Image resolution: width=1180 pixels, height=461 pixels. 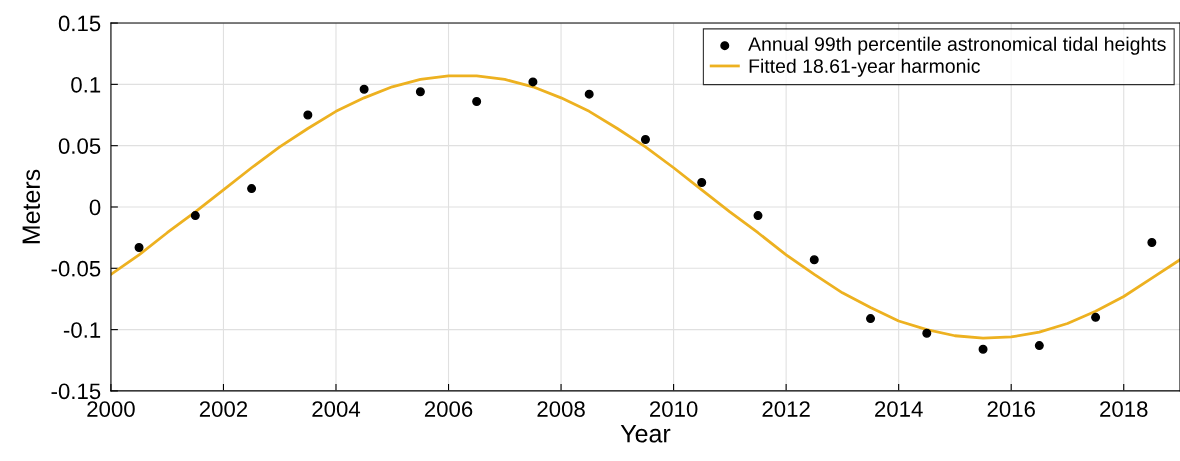 What do you see at coordinates (76, 391) in the screenshot?
I see `y-tick-label: -0.15` at bounding box center [76, 391].